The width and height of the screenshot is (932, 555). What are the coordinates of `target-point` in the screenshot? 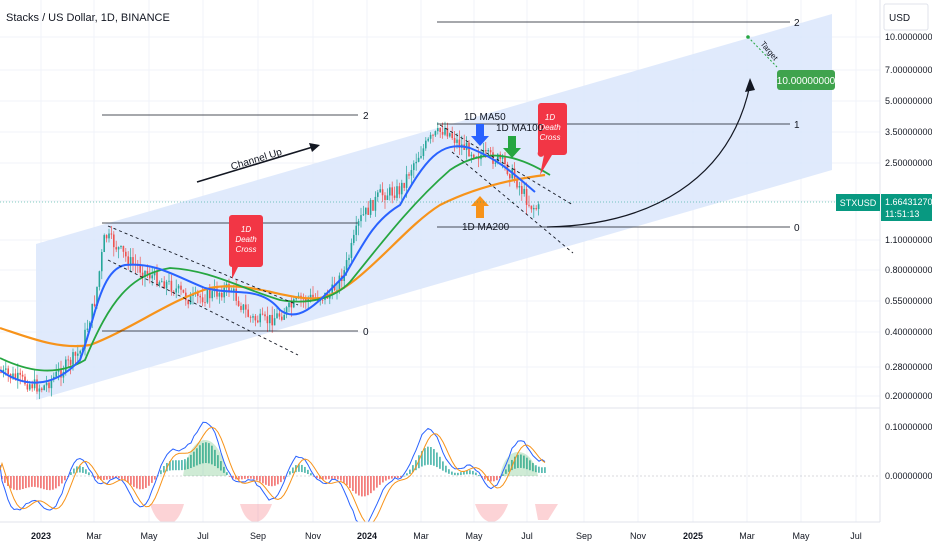 It's located at (748, 37).